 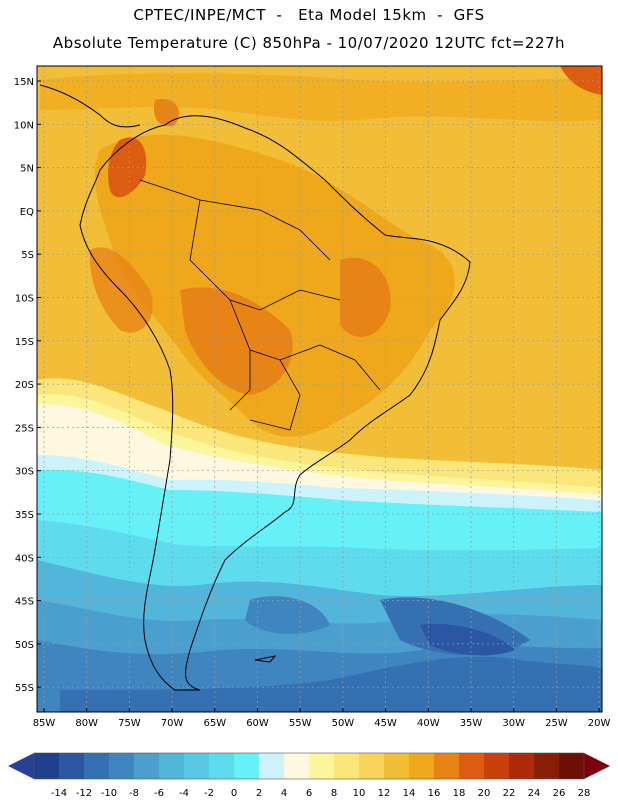 I want to click on lat-label: 25S, so click(x=24, y=428).